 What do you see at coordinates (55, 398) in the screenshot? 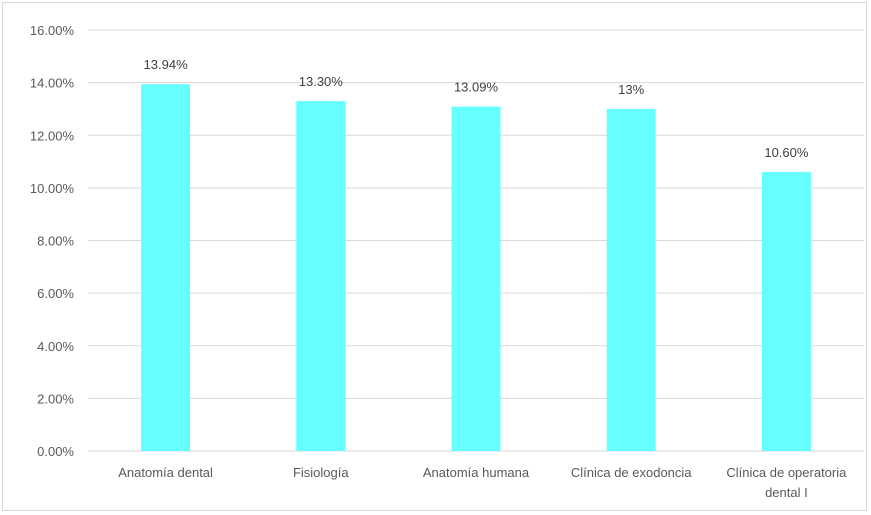
I see `y-tick-label: 2.00%` at bounding box center [55, 398].